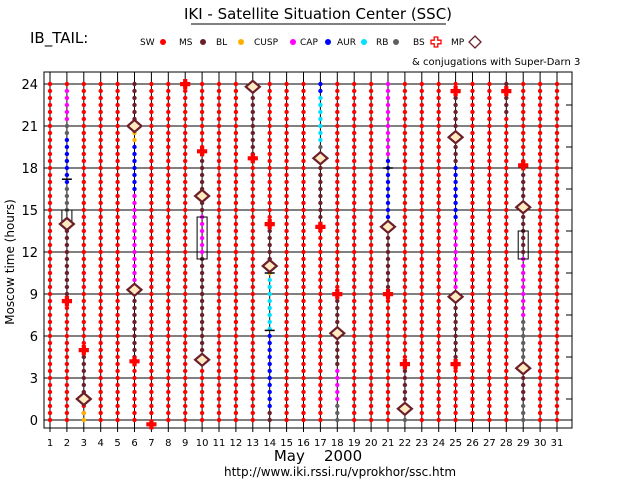 Image resolution: width=636 pixels, height=500 pixels. What do you see at coordinates (269, 301) in the screenshot?
I see `region-point-aur` at bounding box center [269, 301].